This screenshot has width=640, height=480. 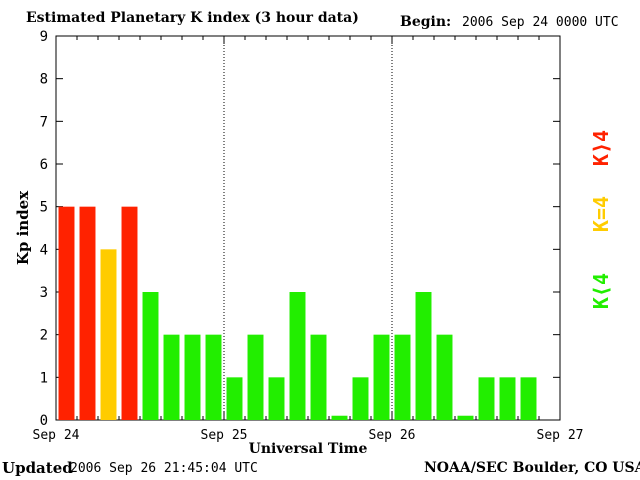 I want to click on begin-value: 2006 Sep 24 0000 UTC, so click(x=540, y=22).